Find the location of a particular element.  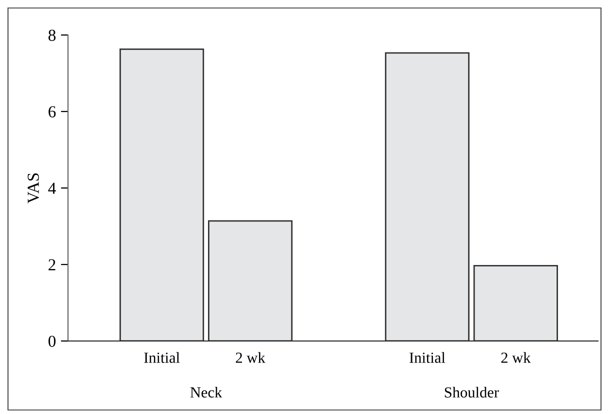

text: Neck is located at coordinates (206, 392).